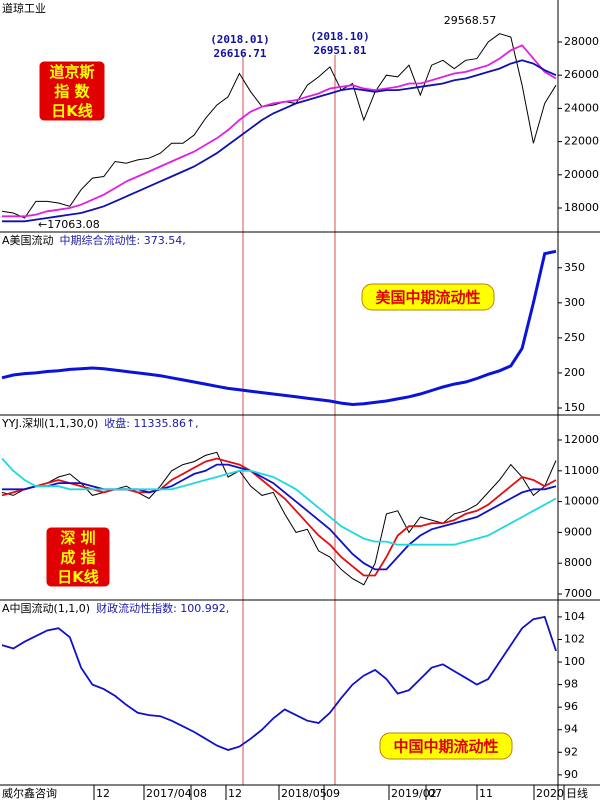  I want to click on badge-text: 成 指, so click(77, 558).